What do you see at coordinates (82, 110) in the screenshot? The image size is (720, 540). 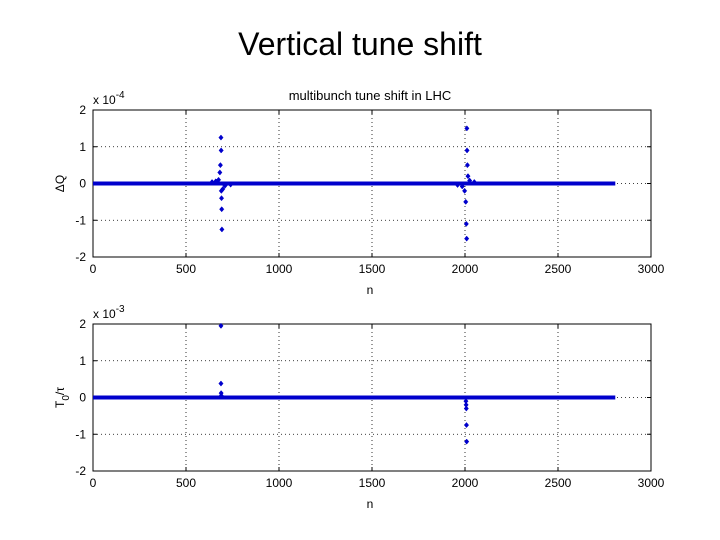 I see `top-y-tick-label: 2` at bounding box center [82, 110].